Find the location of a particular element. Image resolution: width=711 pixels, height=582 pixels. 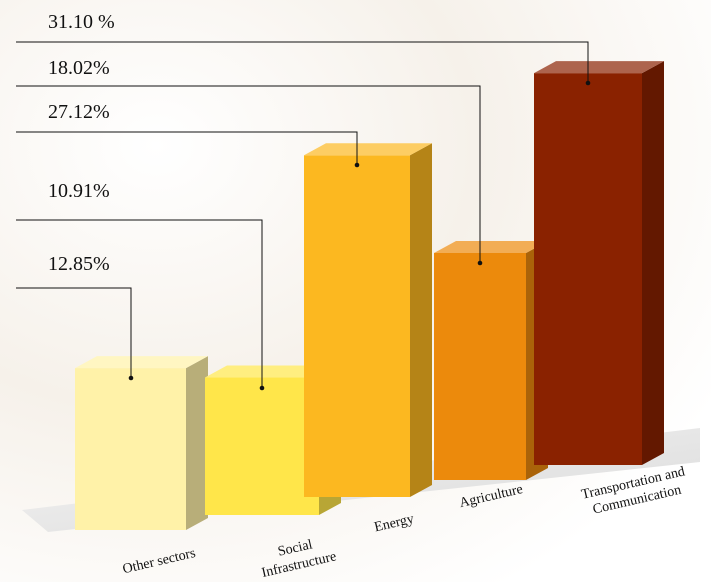

bar-agriculture is located at coordinates (491, 360).